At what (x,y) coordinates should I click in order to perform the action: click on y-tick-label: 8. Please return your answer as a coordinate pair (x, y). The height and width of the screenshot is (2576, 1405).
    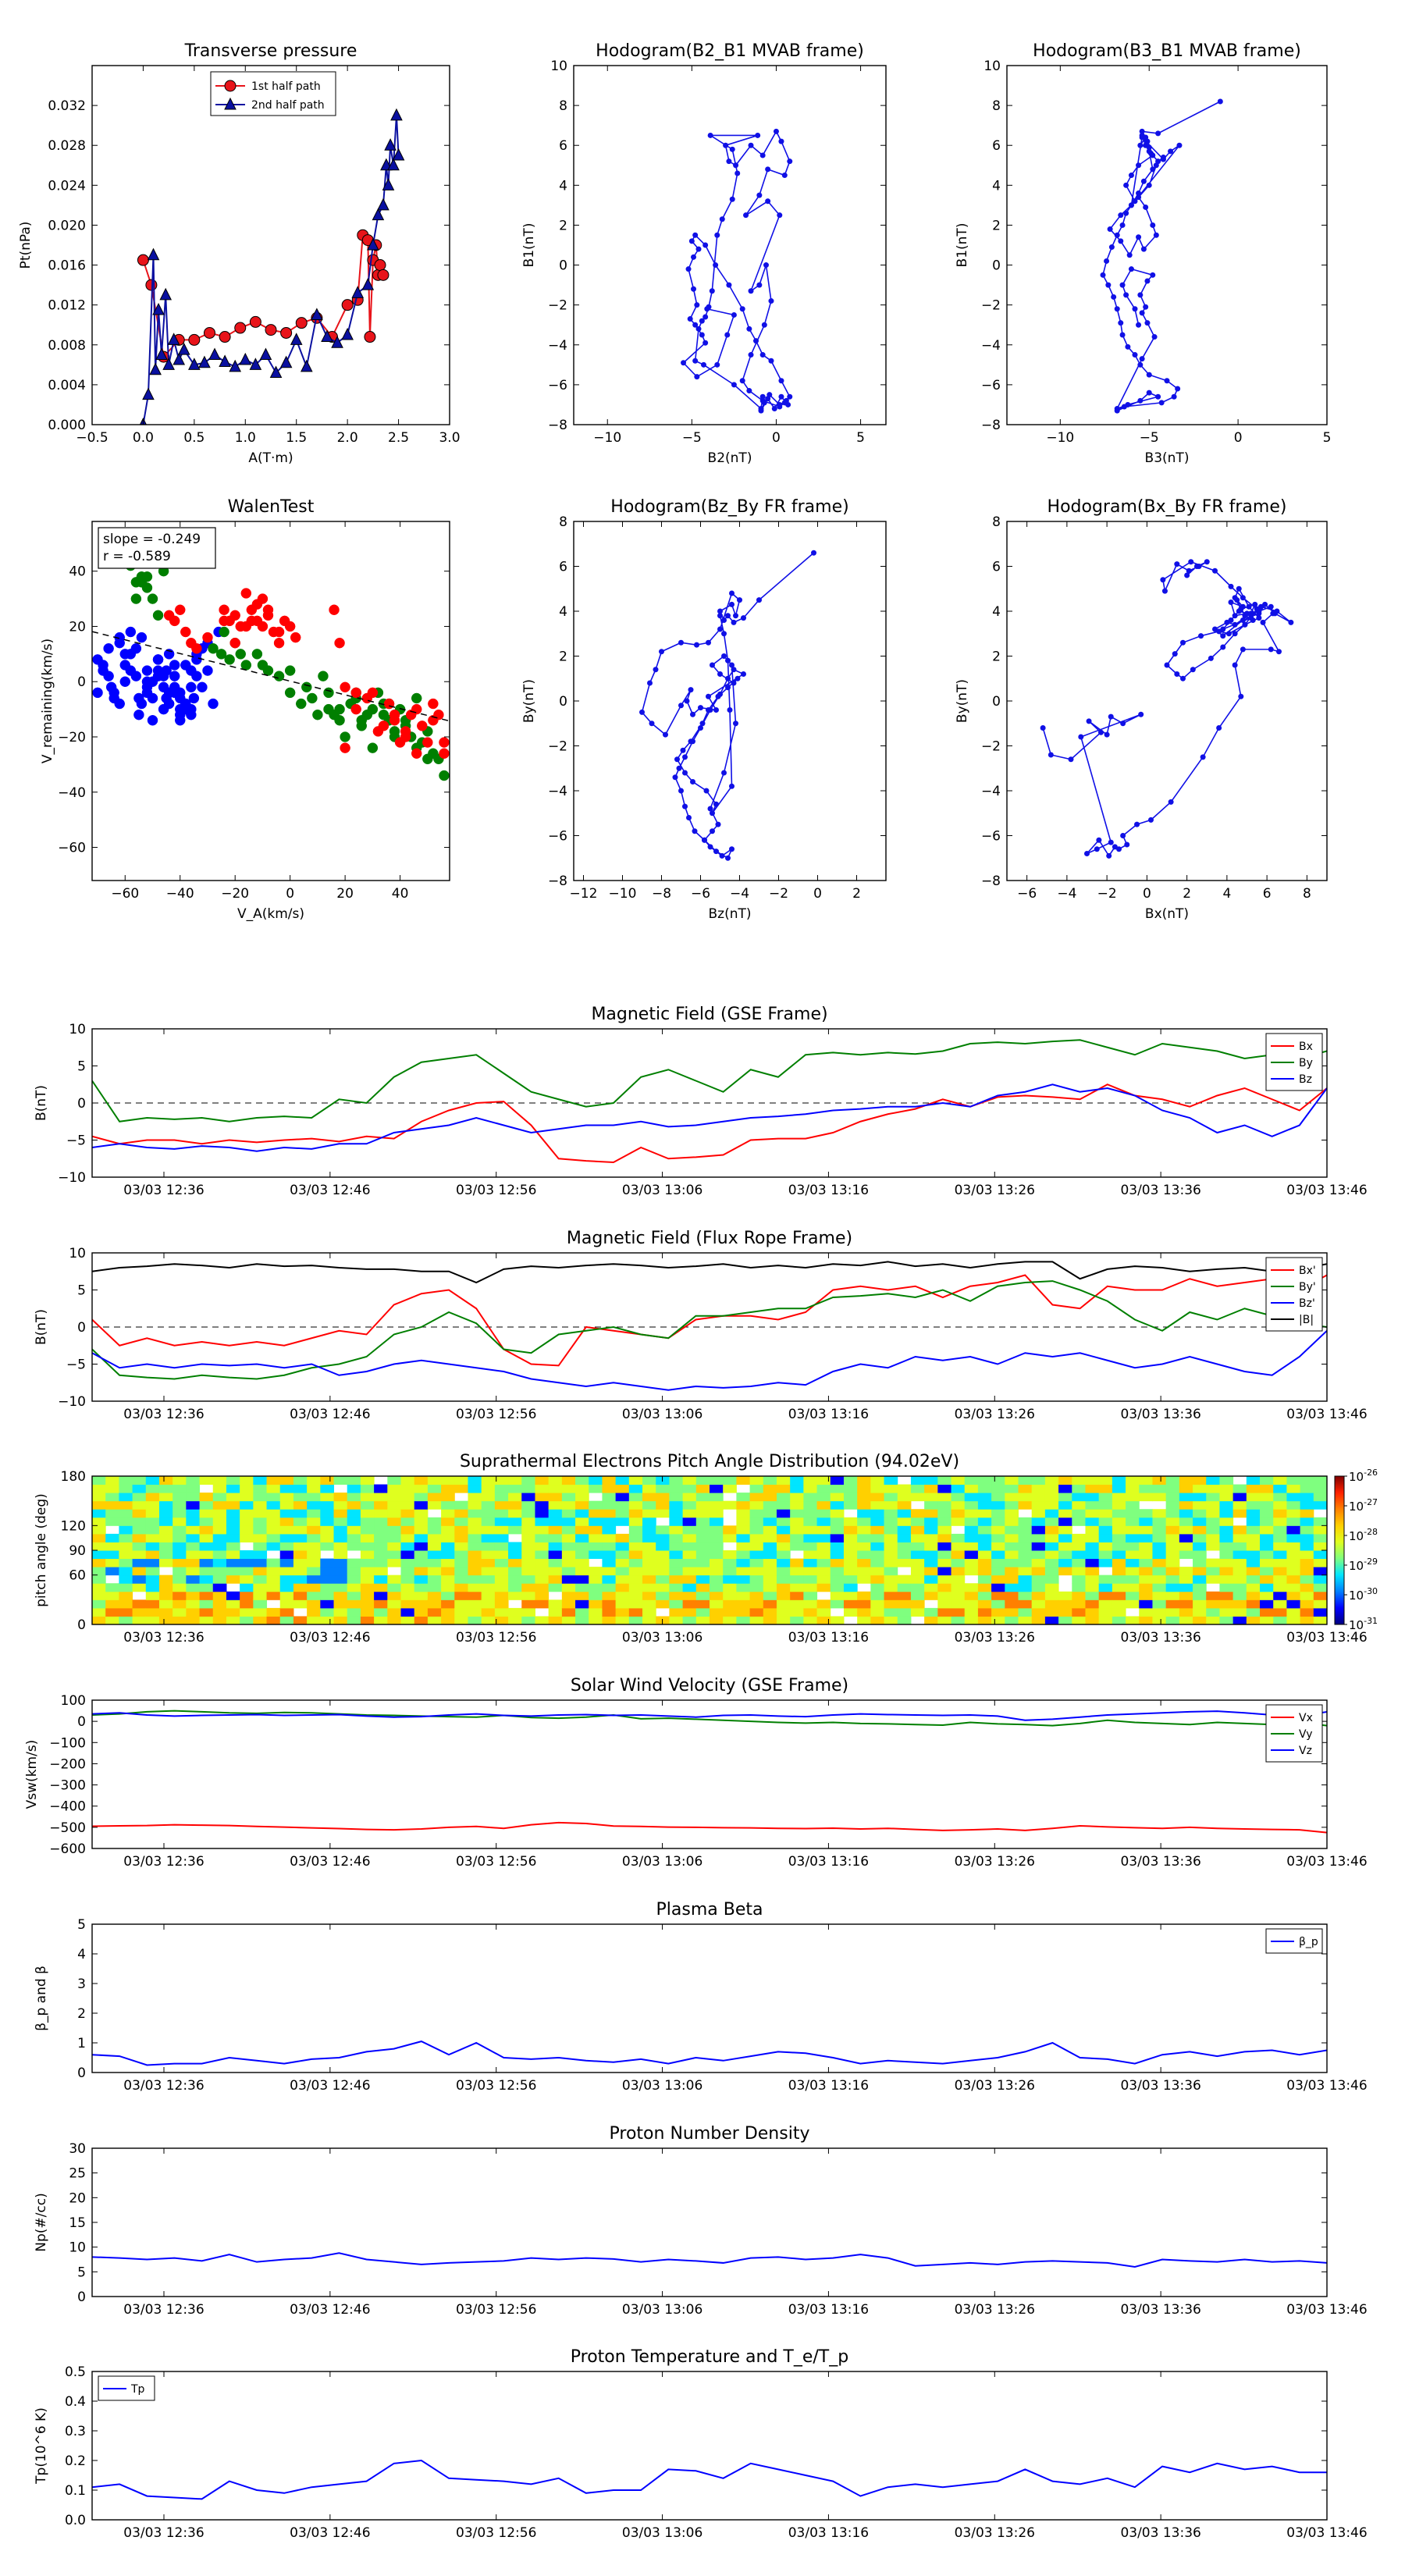
    Looking at the image, I should click on (563, 106).